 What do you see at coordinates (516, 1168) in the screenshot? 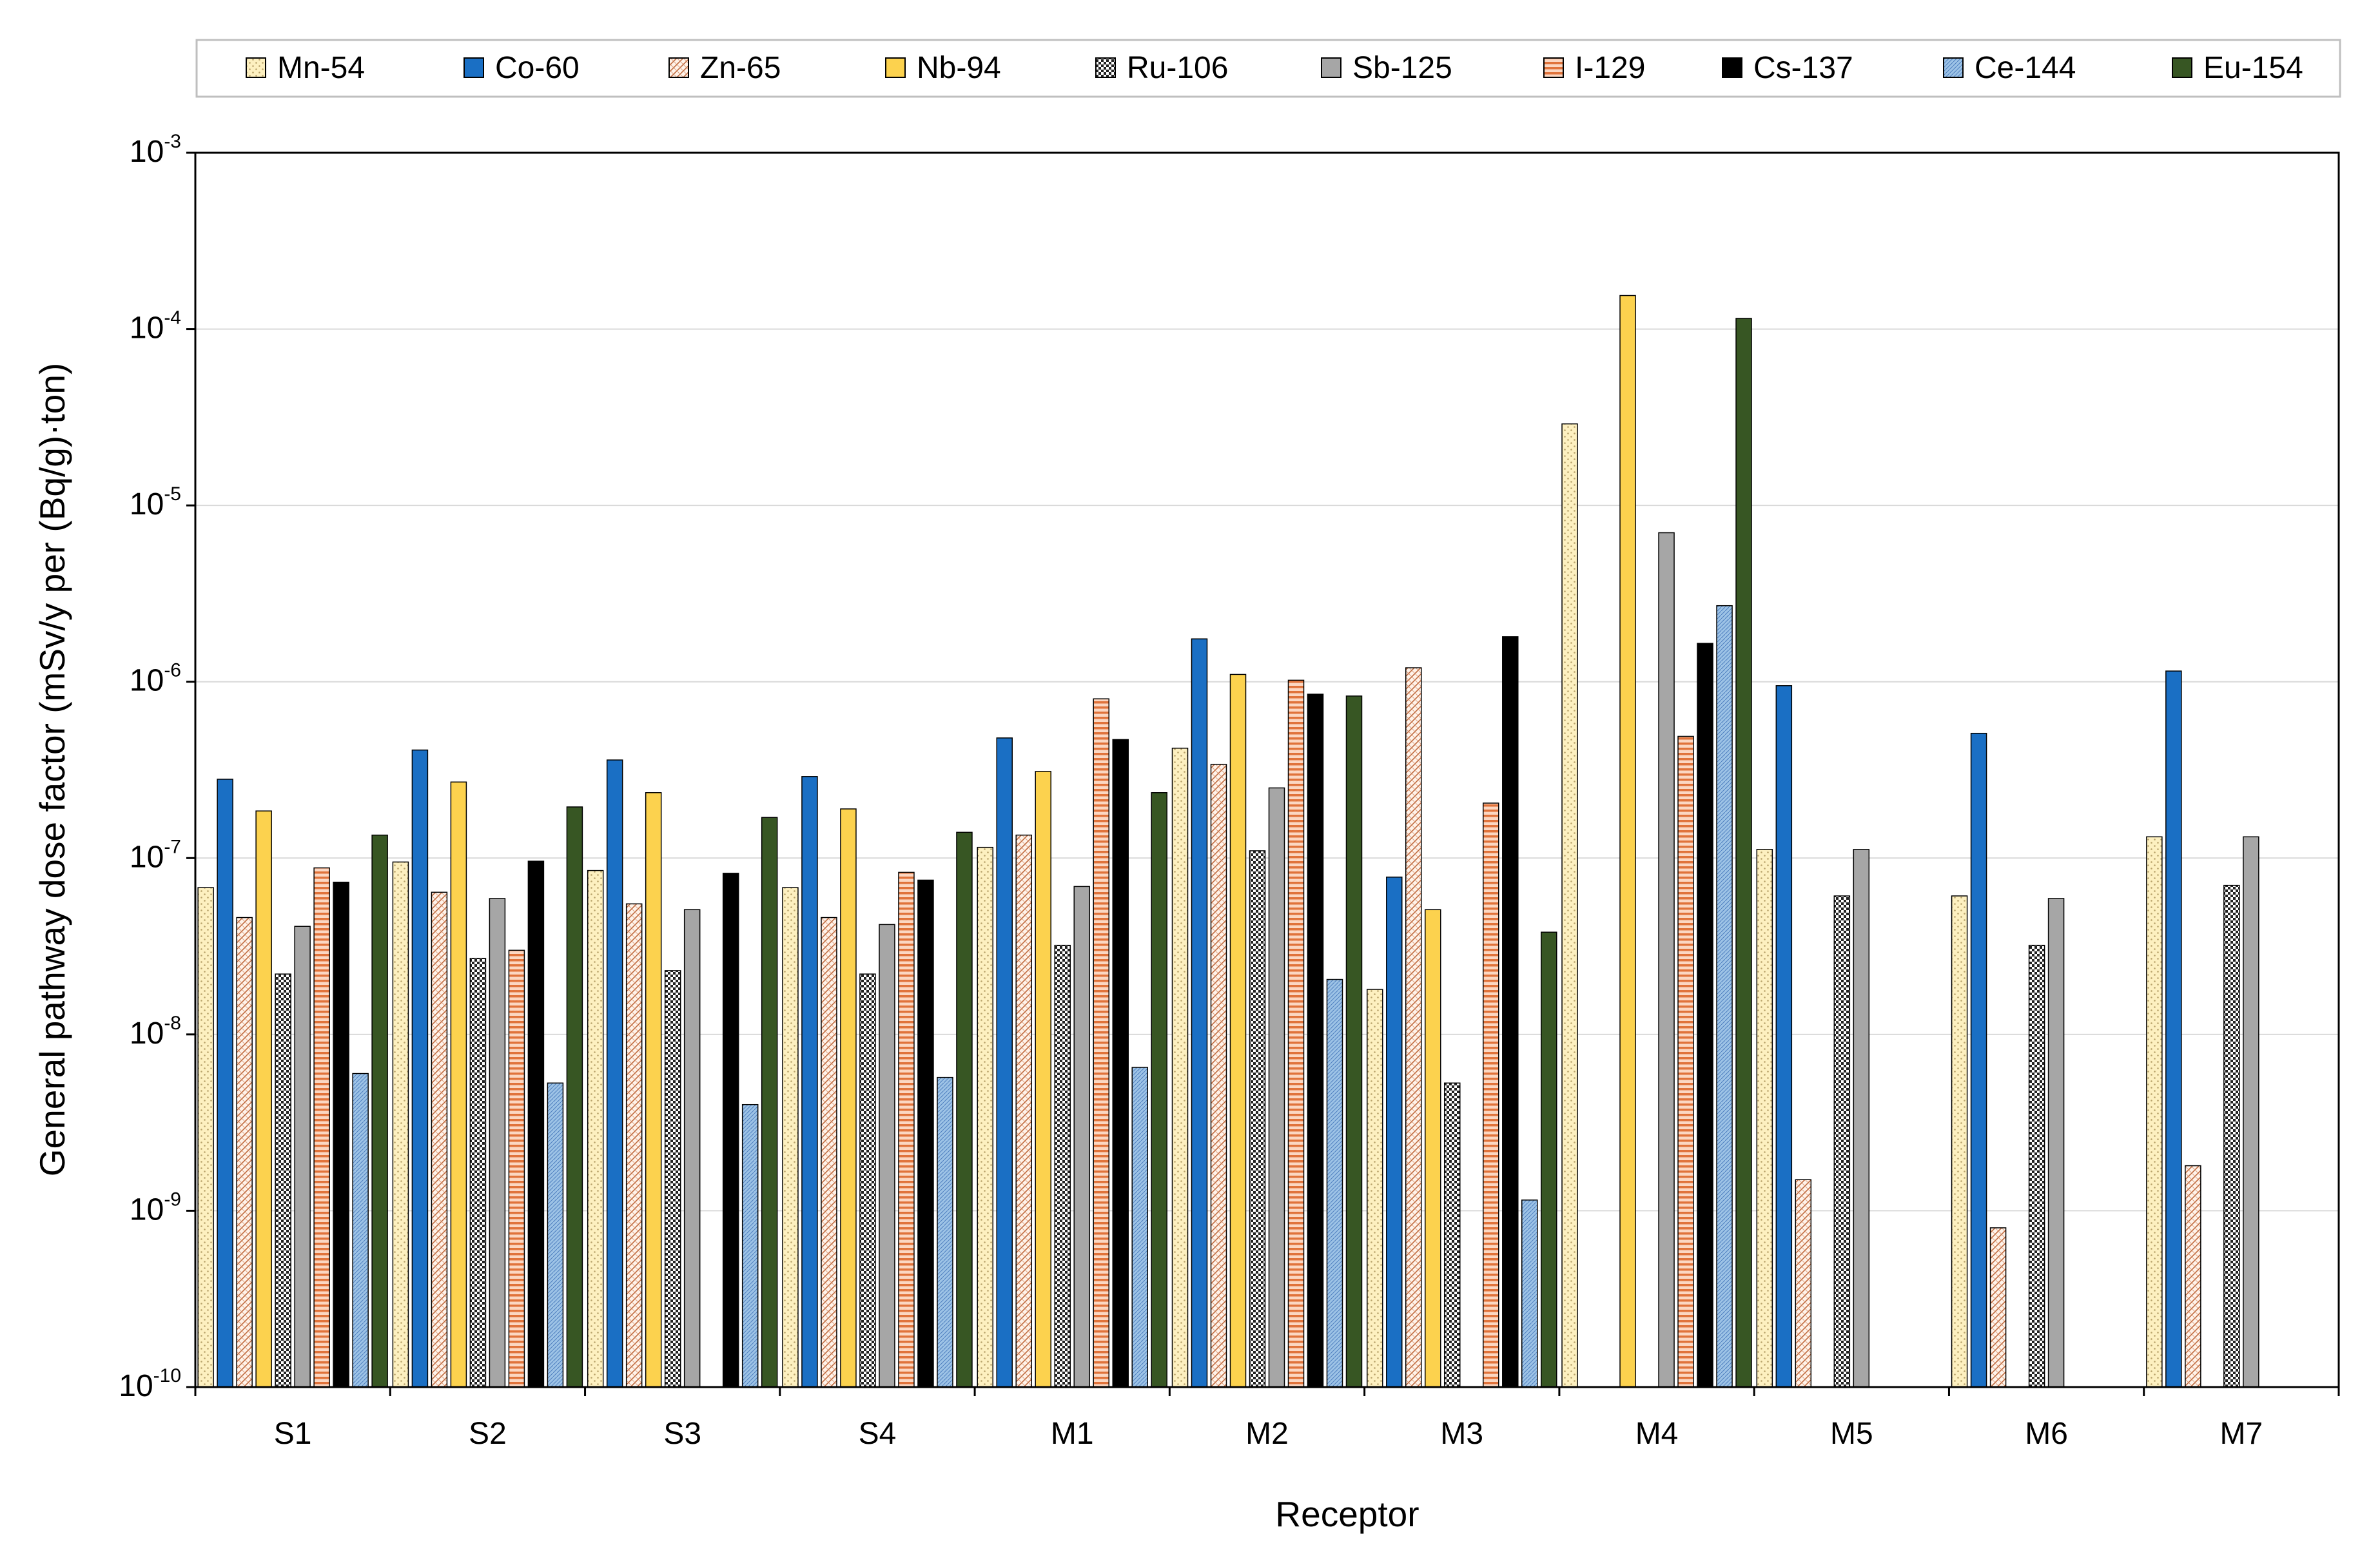
I see `bar-i-129-s2` at bounding box center [516, 1168].